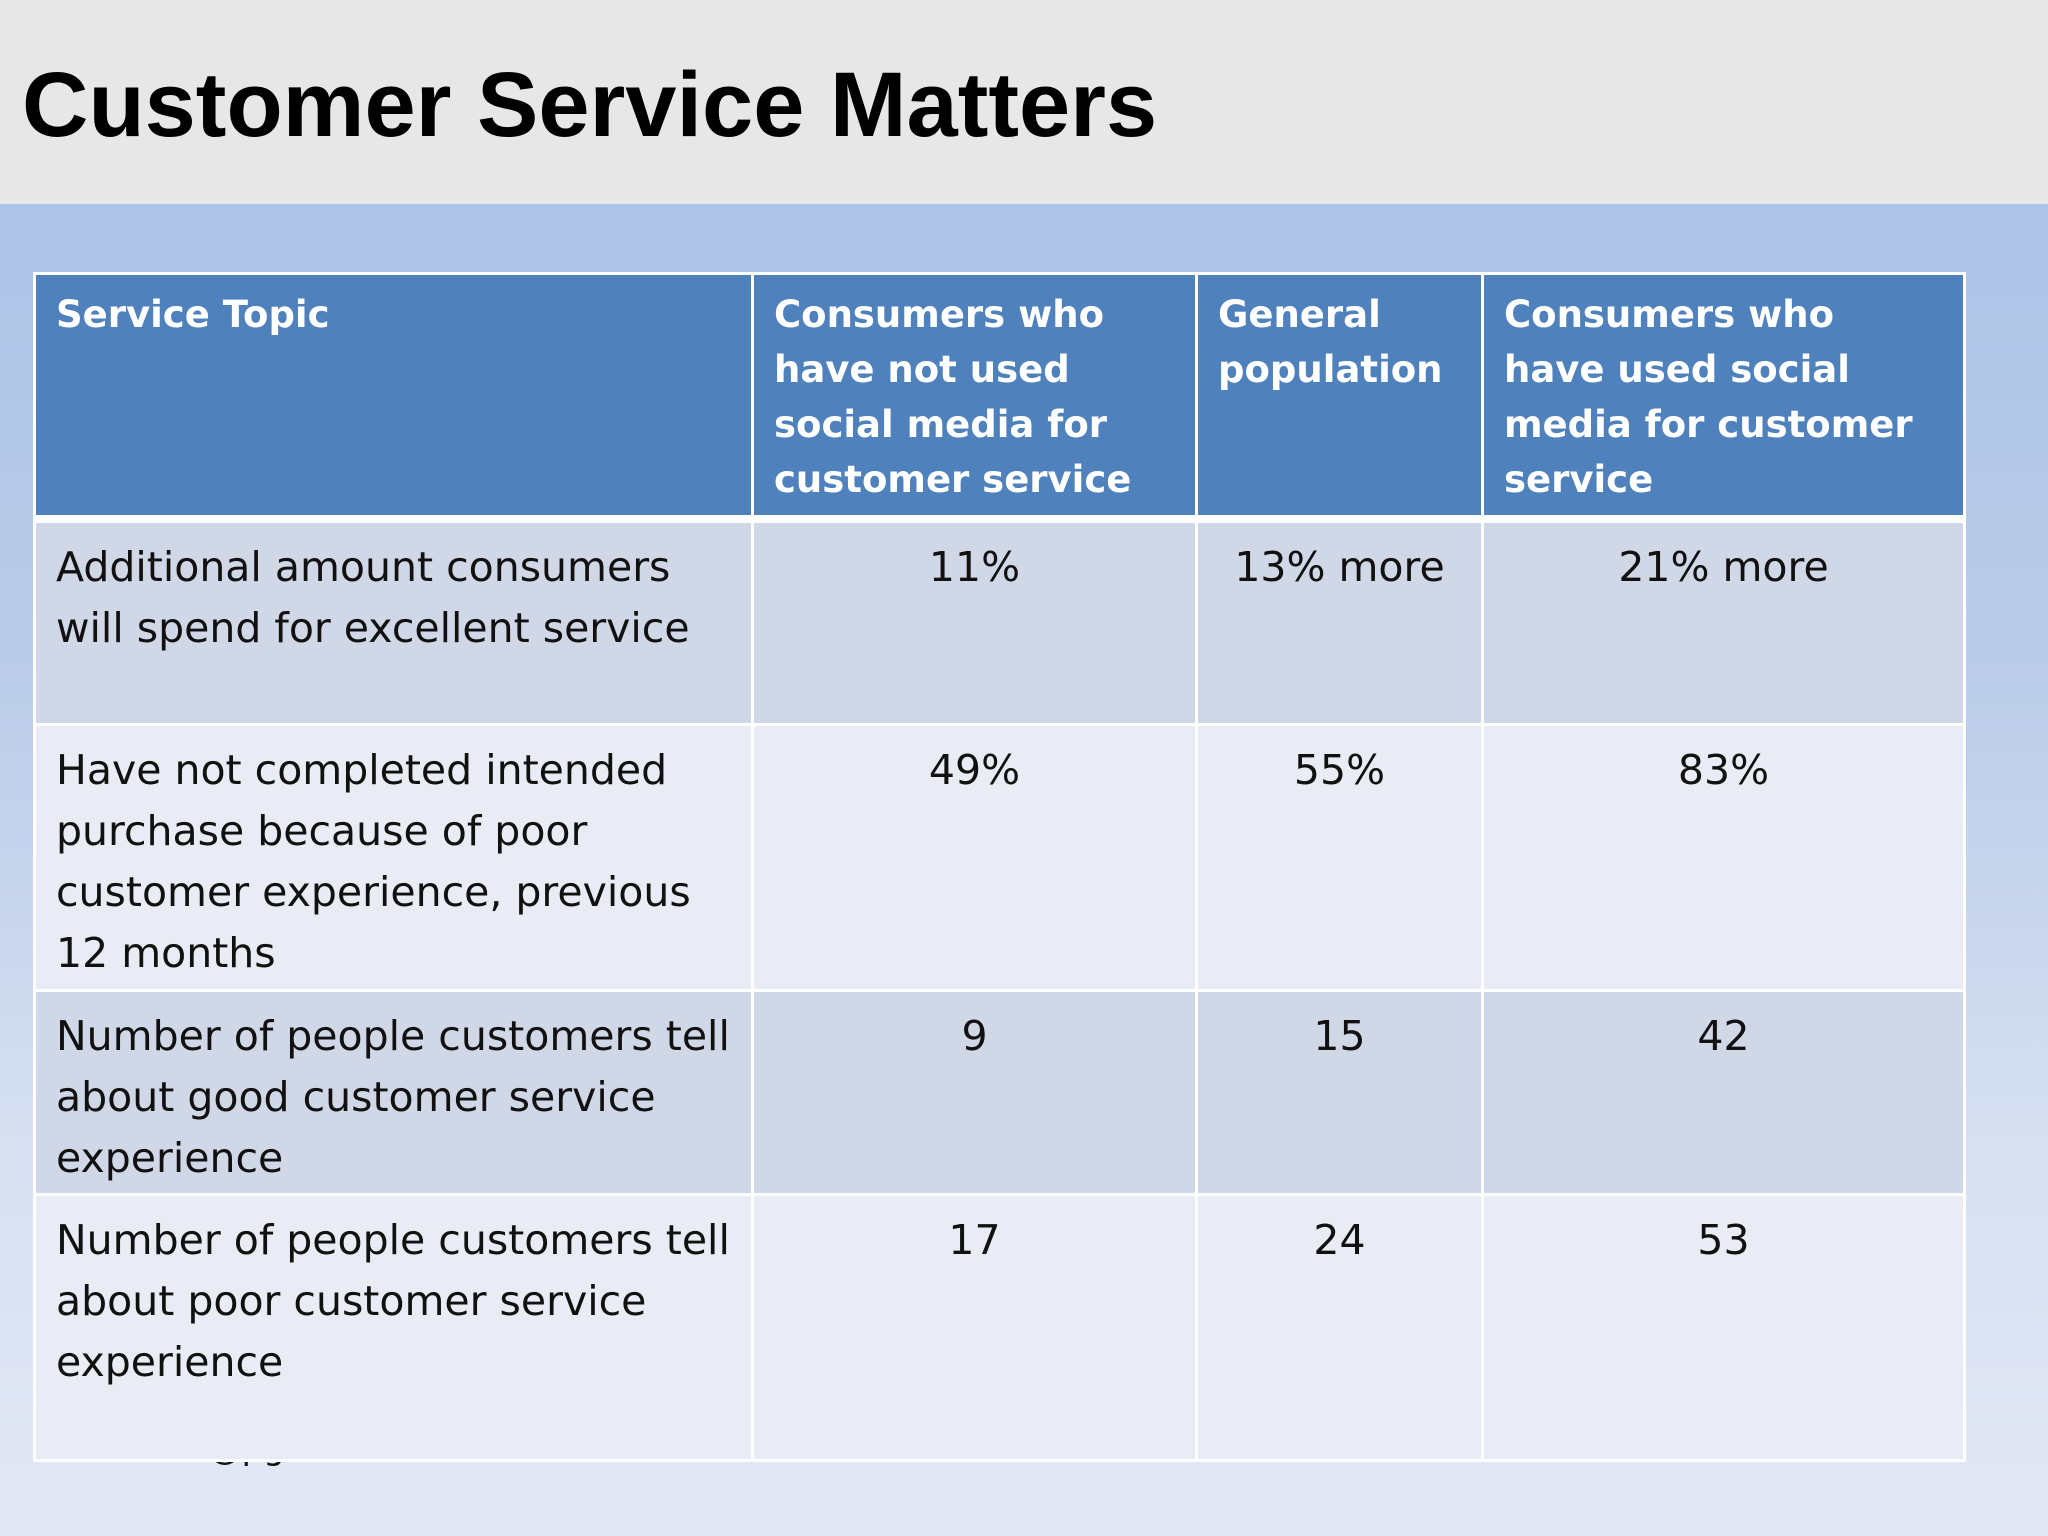  I want to click on not-used-social-cell: 9, so click(974, 1092).